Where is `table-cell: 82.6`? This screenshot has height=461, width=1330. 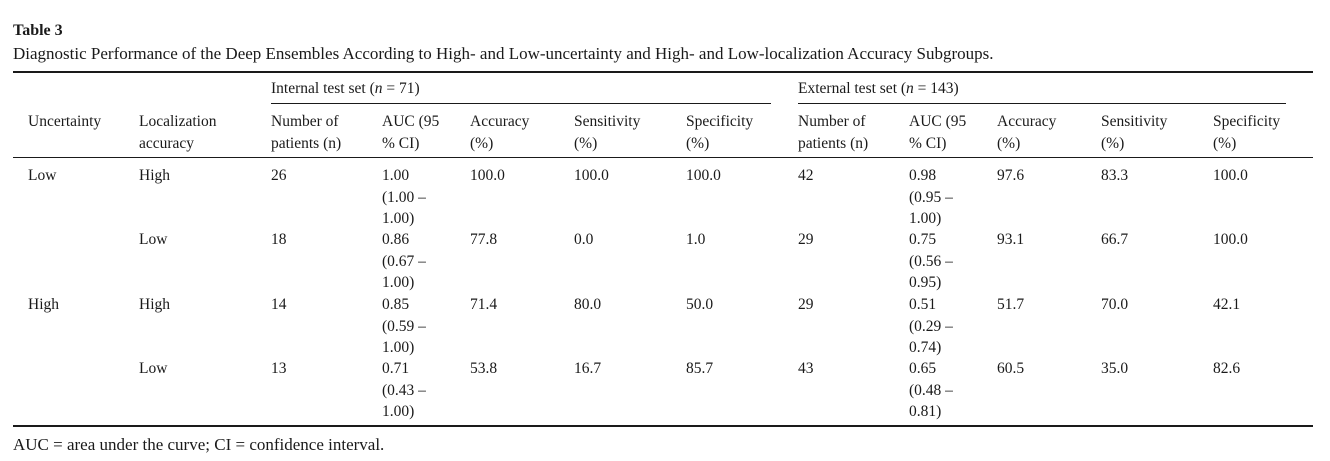 table-cell: 82.6 is located at coordinates (1227, 368).